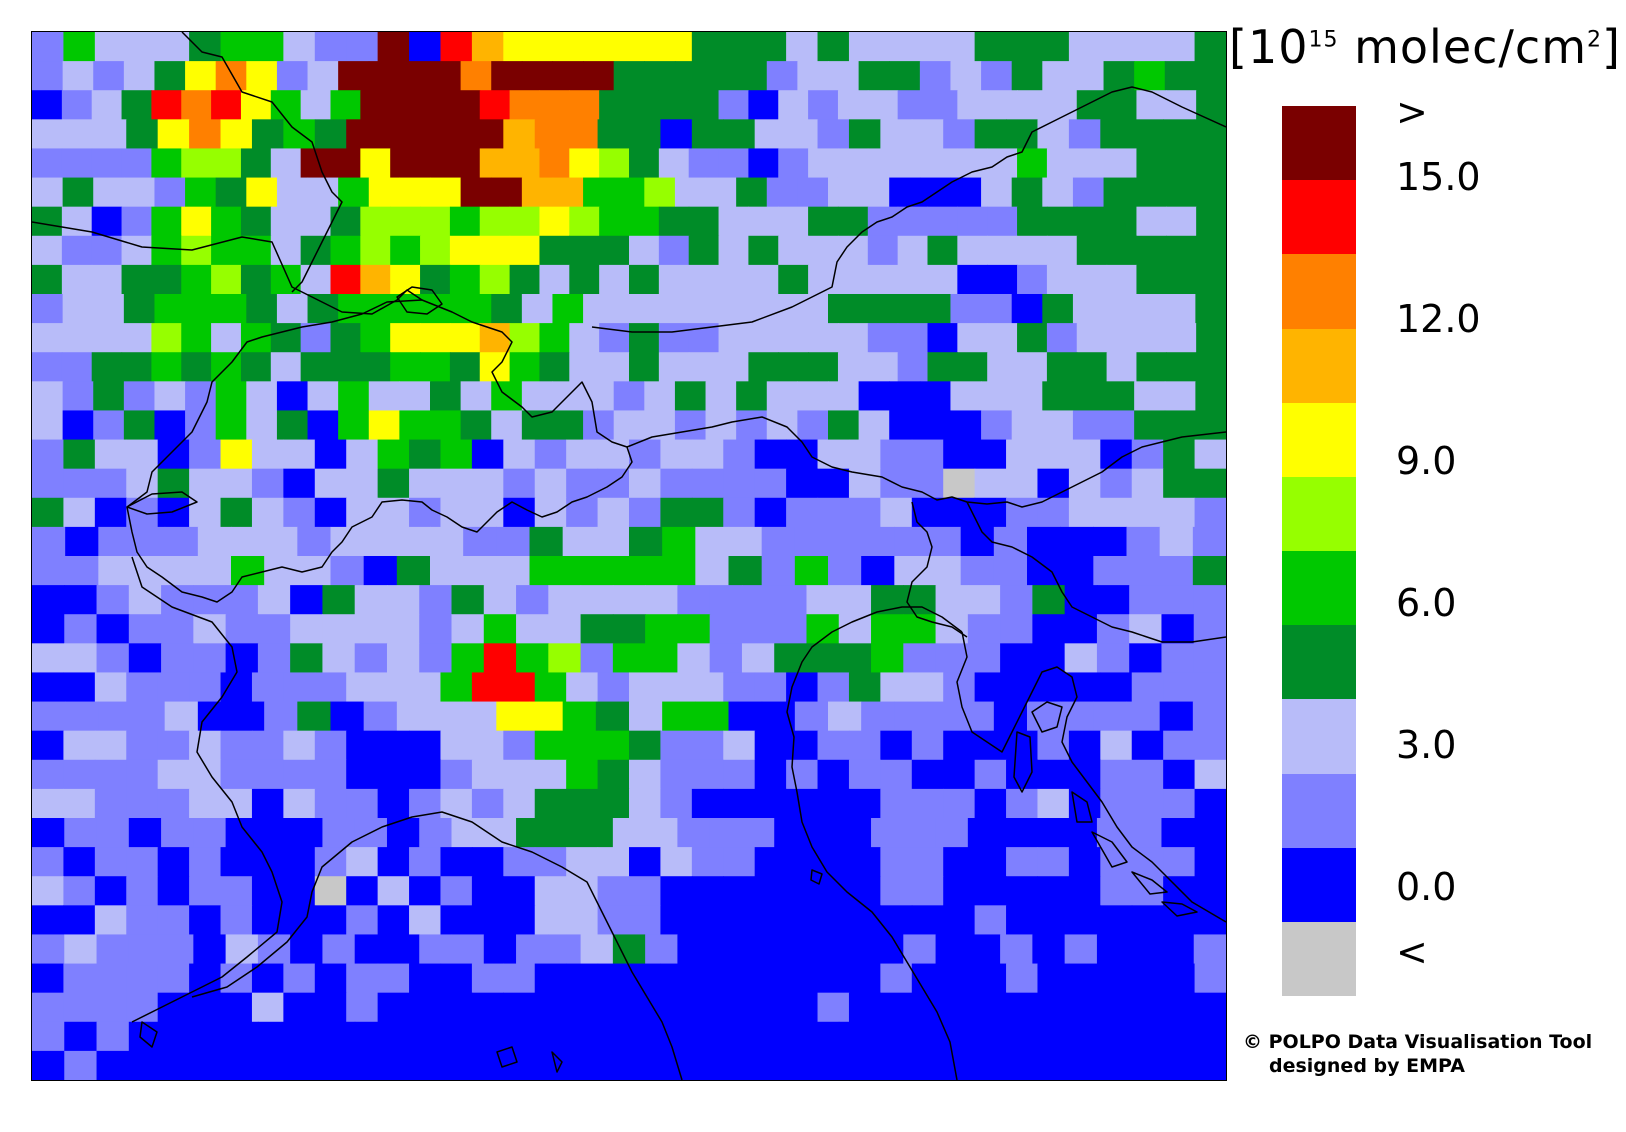  Describe the element at coordinates (1319, 217) in the screenshot. I see `legend-swatch` at that location.